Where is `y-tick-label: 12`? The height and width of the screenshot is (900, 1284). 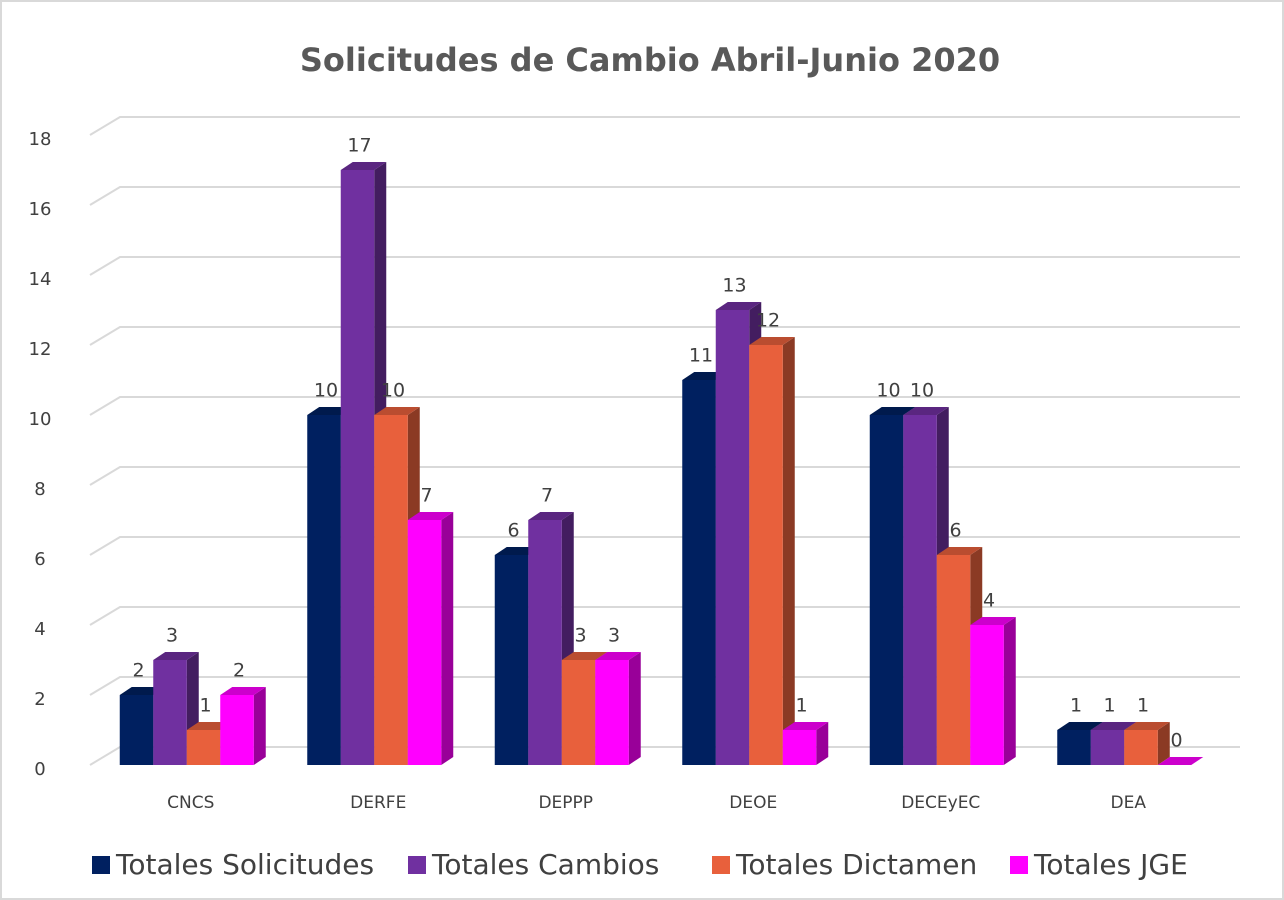 y-tick-label: 12 is located at coordinates (40, 349).